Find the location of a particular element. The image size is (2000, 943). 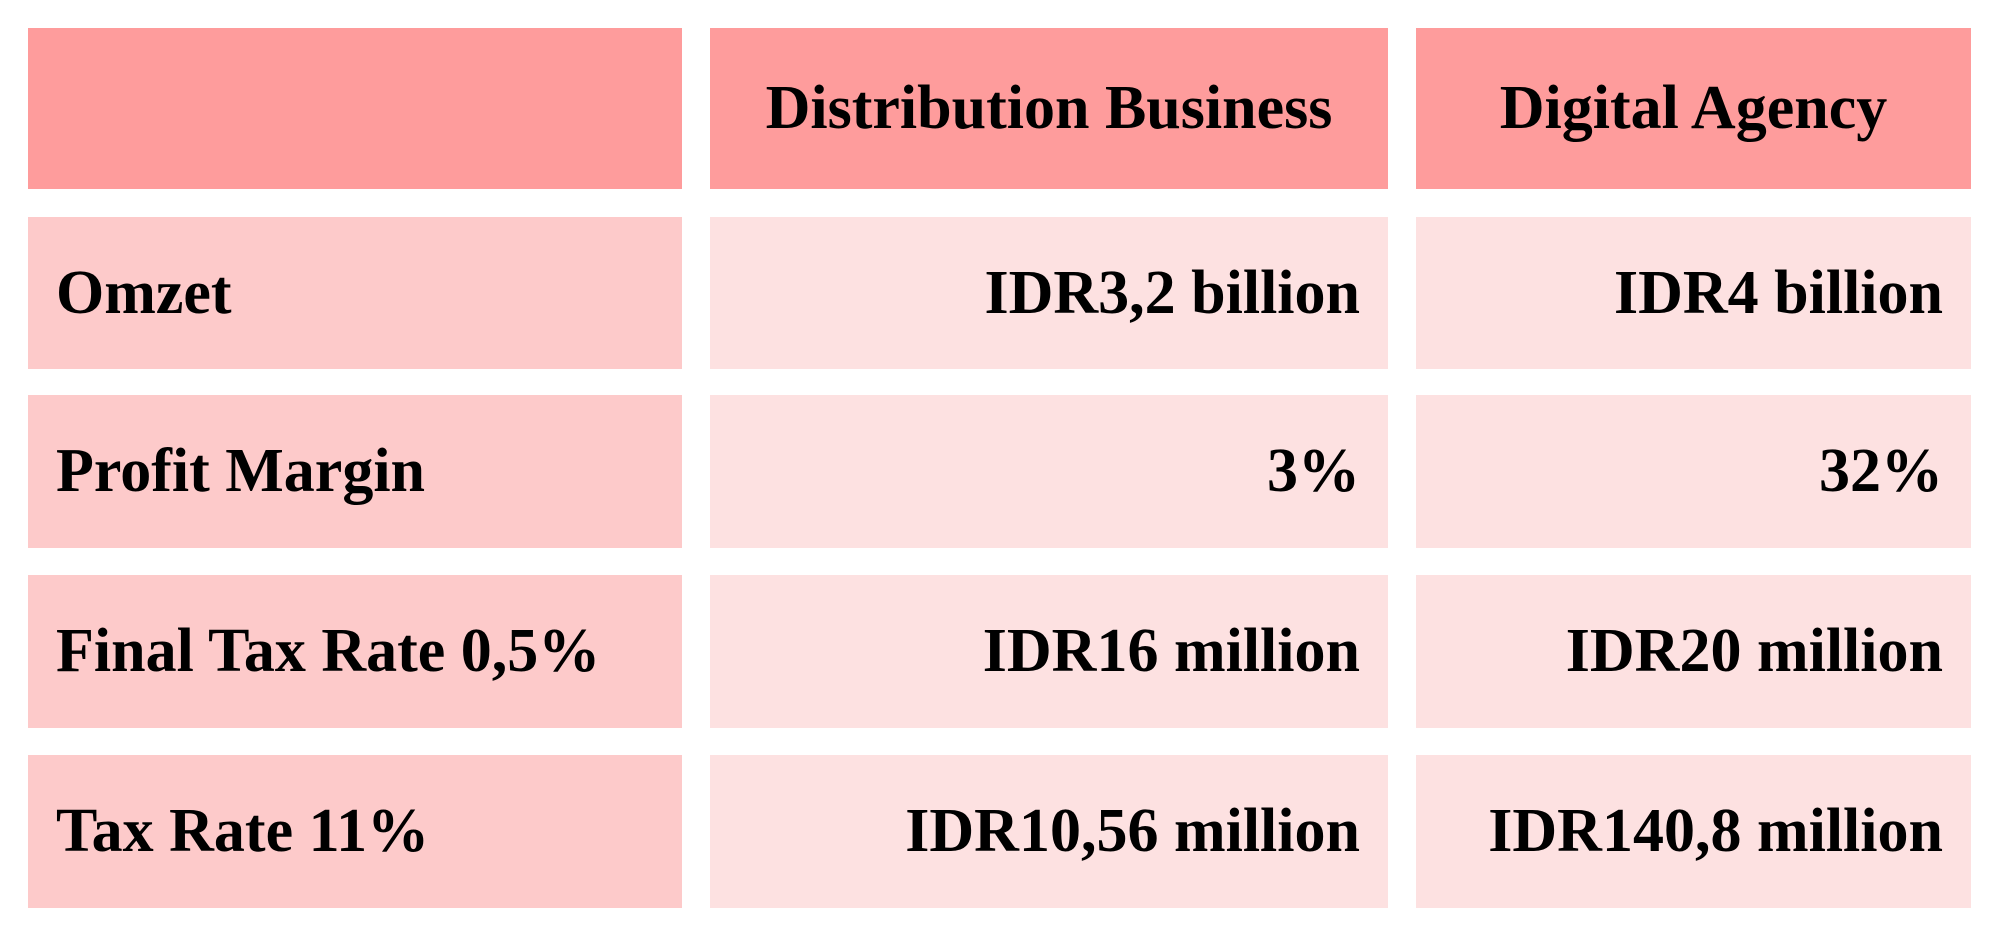

cell-text: IDR3,2 billion is located at coordinates (1172, 292).